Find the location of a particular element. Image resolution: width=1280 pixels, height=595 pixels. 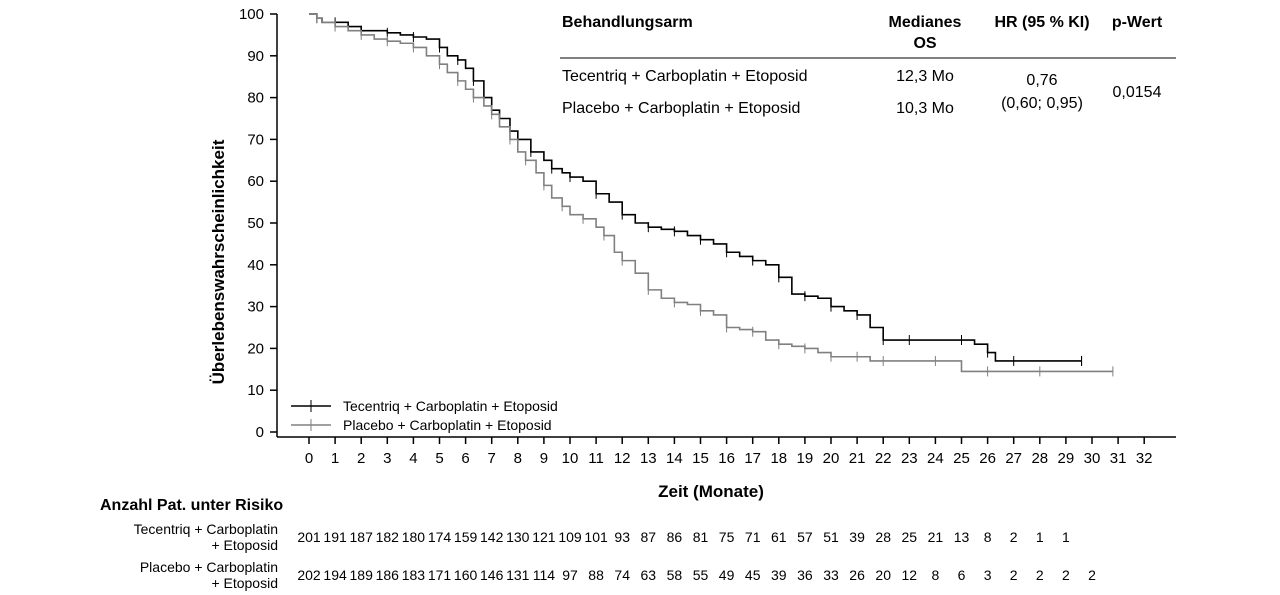

x-tick-label: 10 is located at coordinates (570, 458).